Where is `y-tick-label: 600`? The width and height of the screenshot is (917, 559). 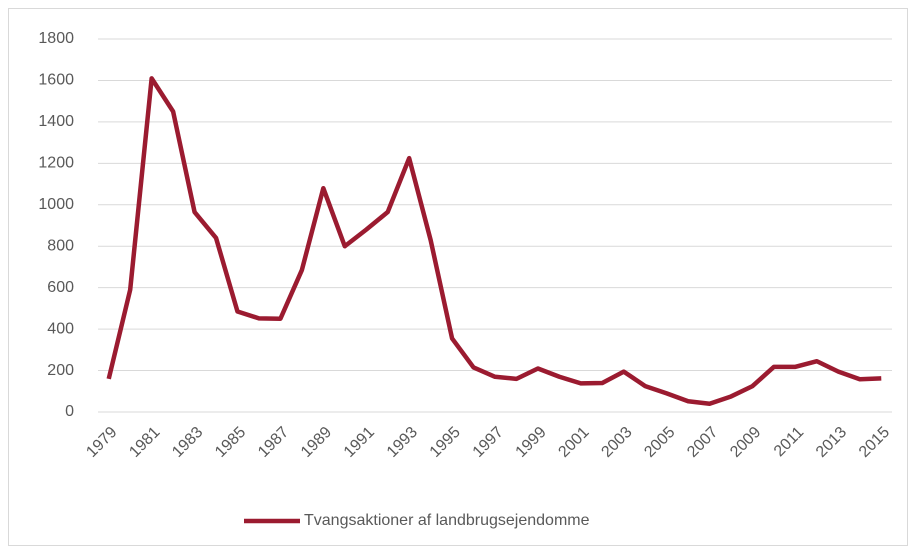
y-tick-label: 600 is located at coordinates (60, 287).